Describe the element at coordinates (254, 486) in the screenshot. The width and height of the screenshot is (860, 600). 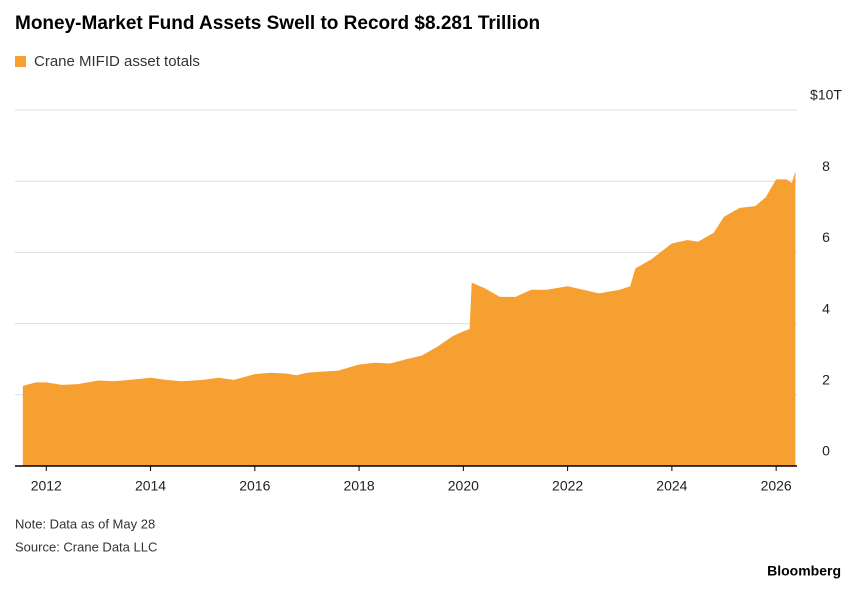
I see `x-tick-label: 2016` at that location.